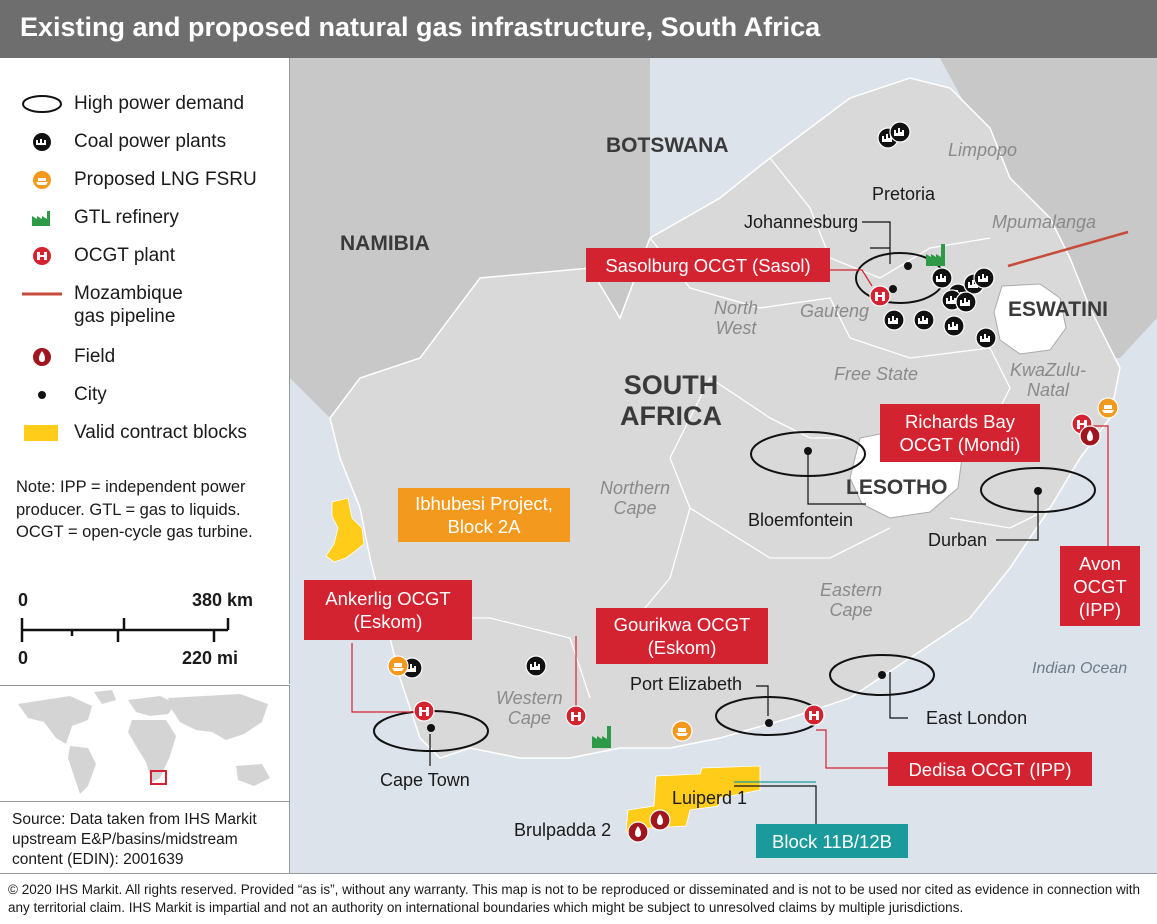  Describe the element at coordinates (671, 400) in the screenshot. I see `country-south-africa: SOUTH AFRICA` at that location.